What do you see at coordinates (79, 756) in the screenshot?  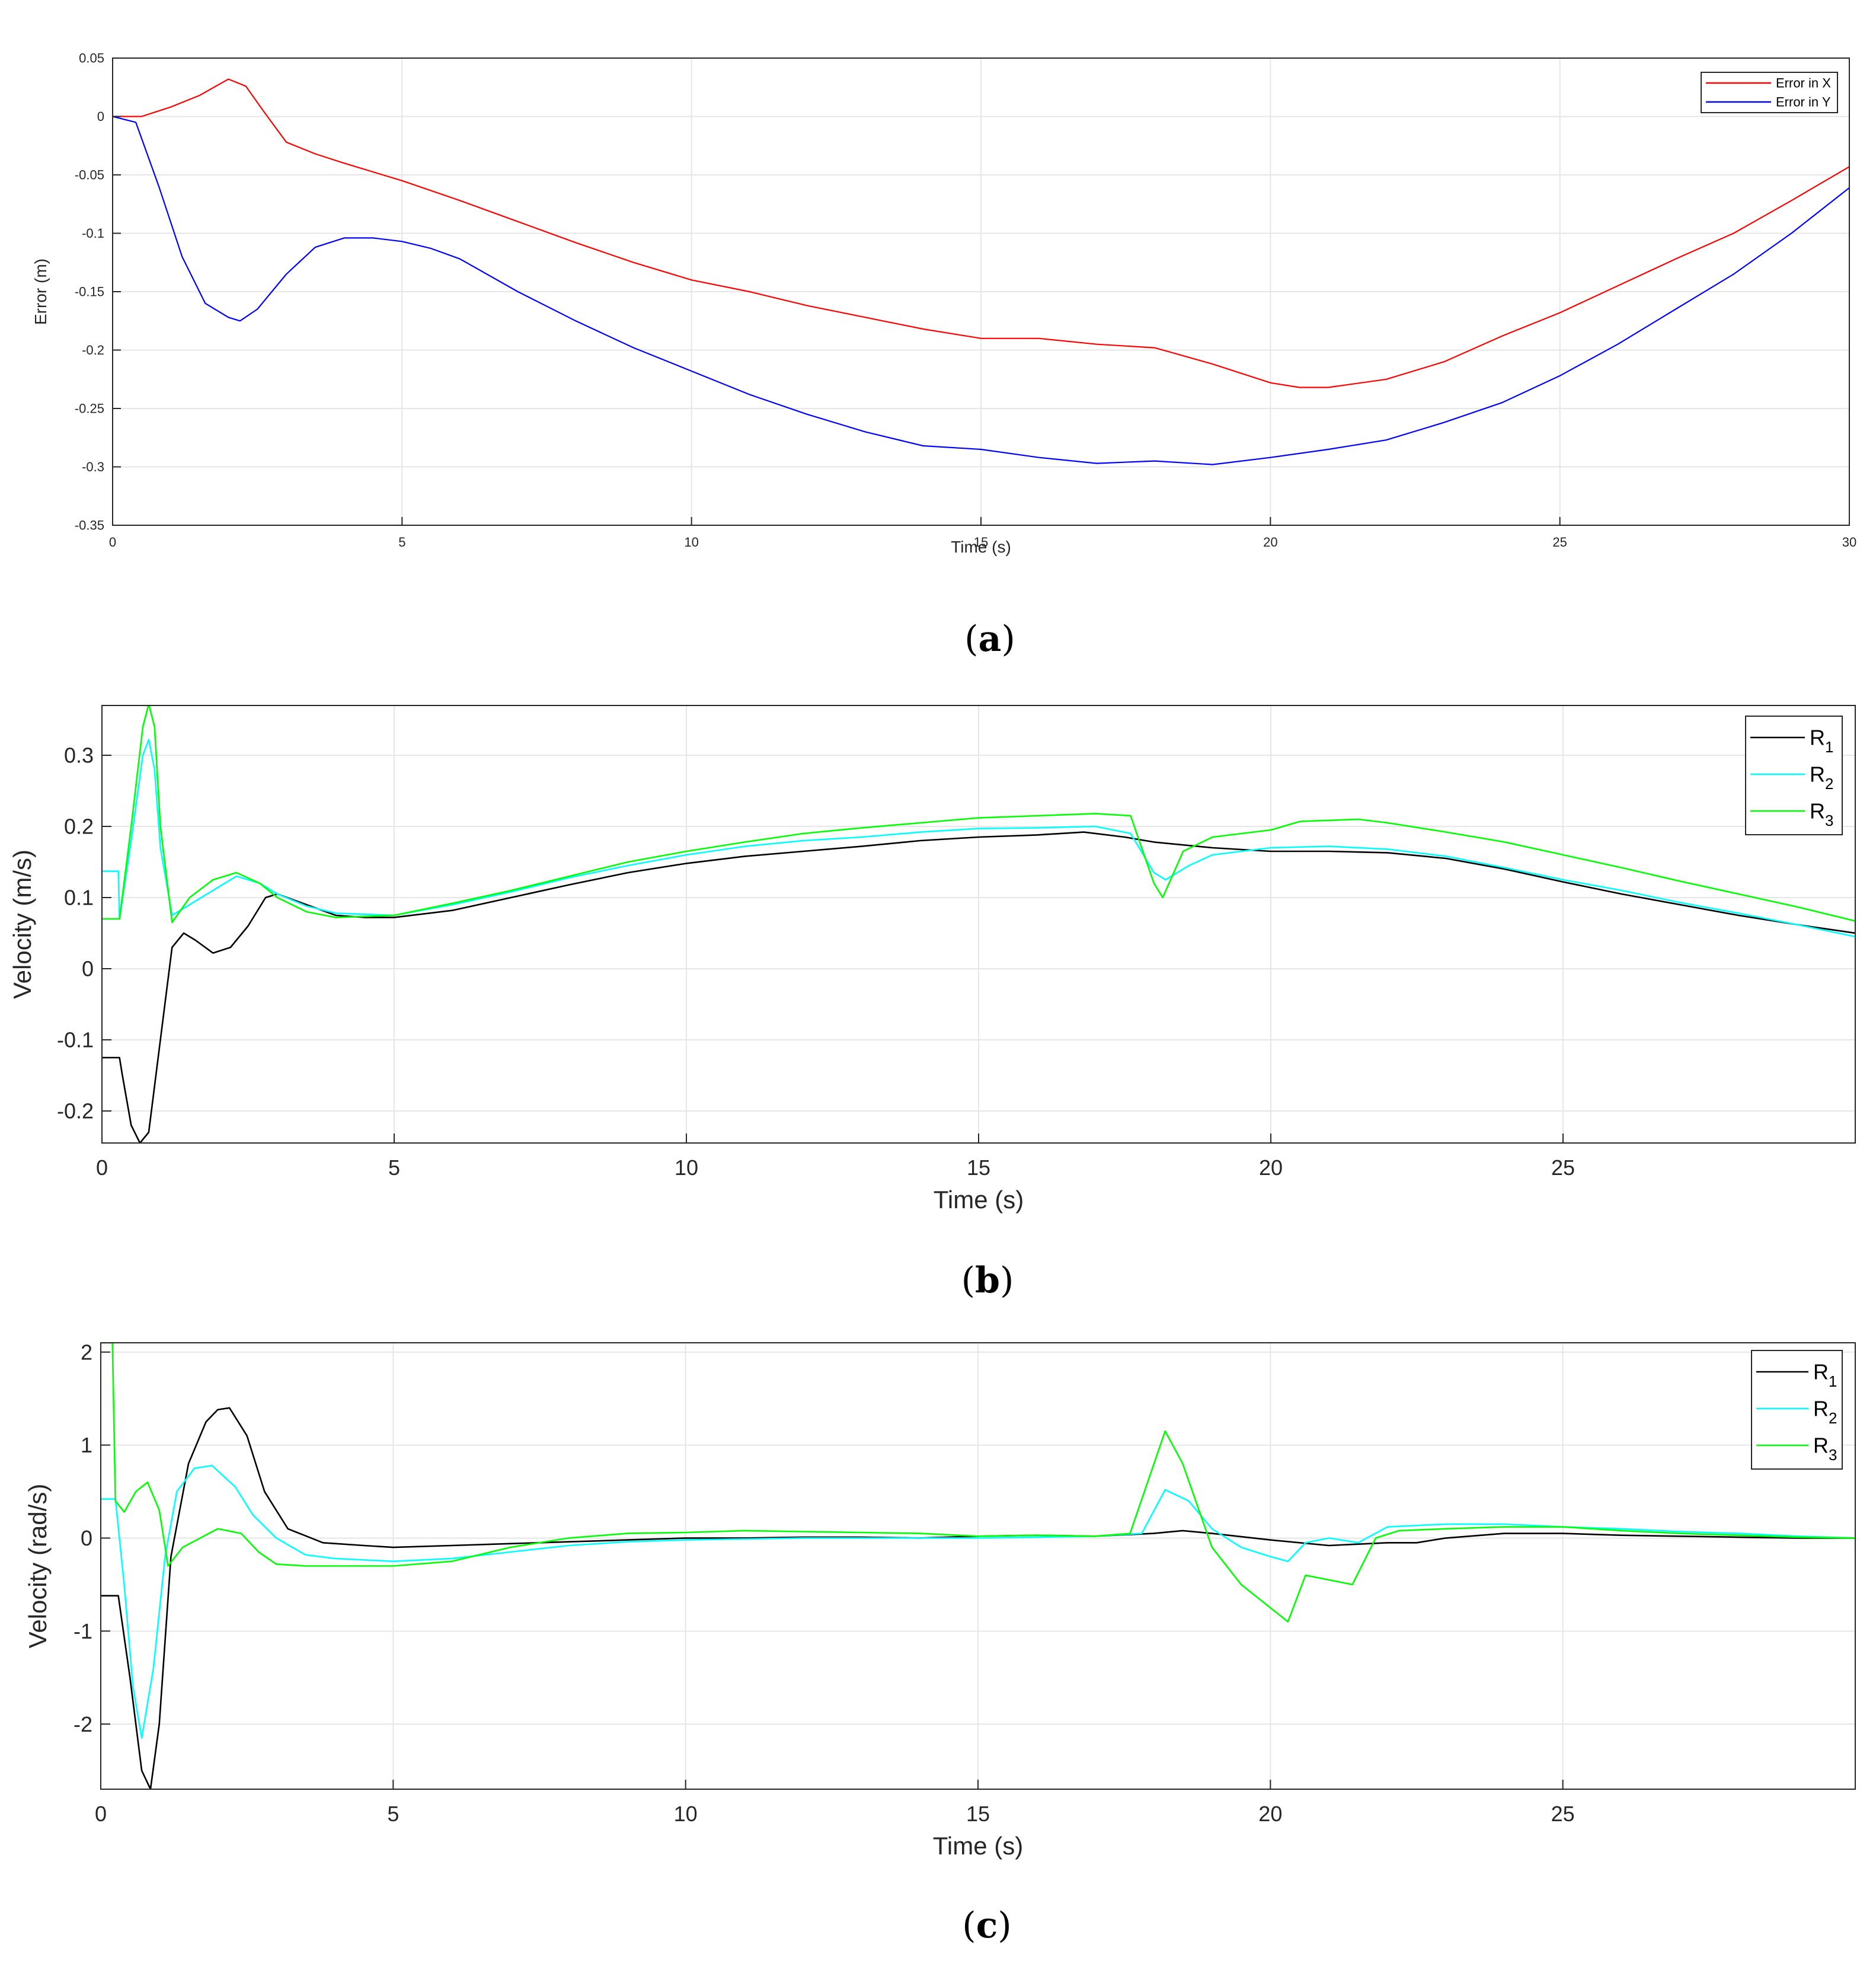 I see `y-tick-label: 0.3` at bounding box center [79, 756].